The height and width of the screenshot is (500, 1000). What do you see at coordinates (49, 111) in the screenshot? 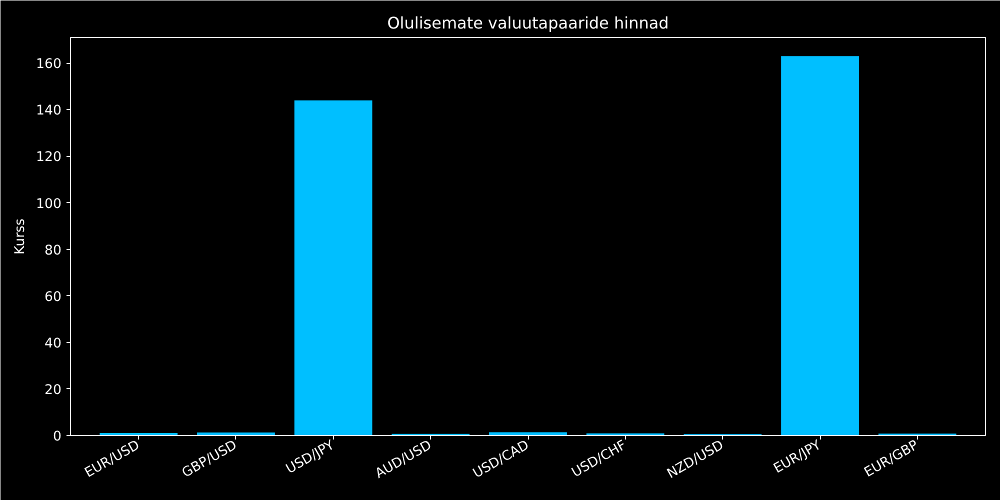
I see `y-tick-label: 140` at bounding box center [49, 111].